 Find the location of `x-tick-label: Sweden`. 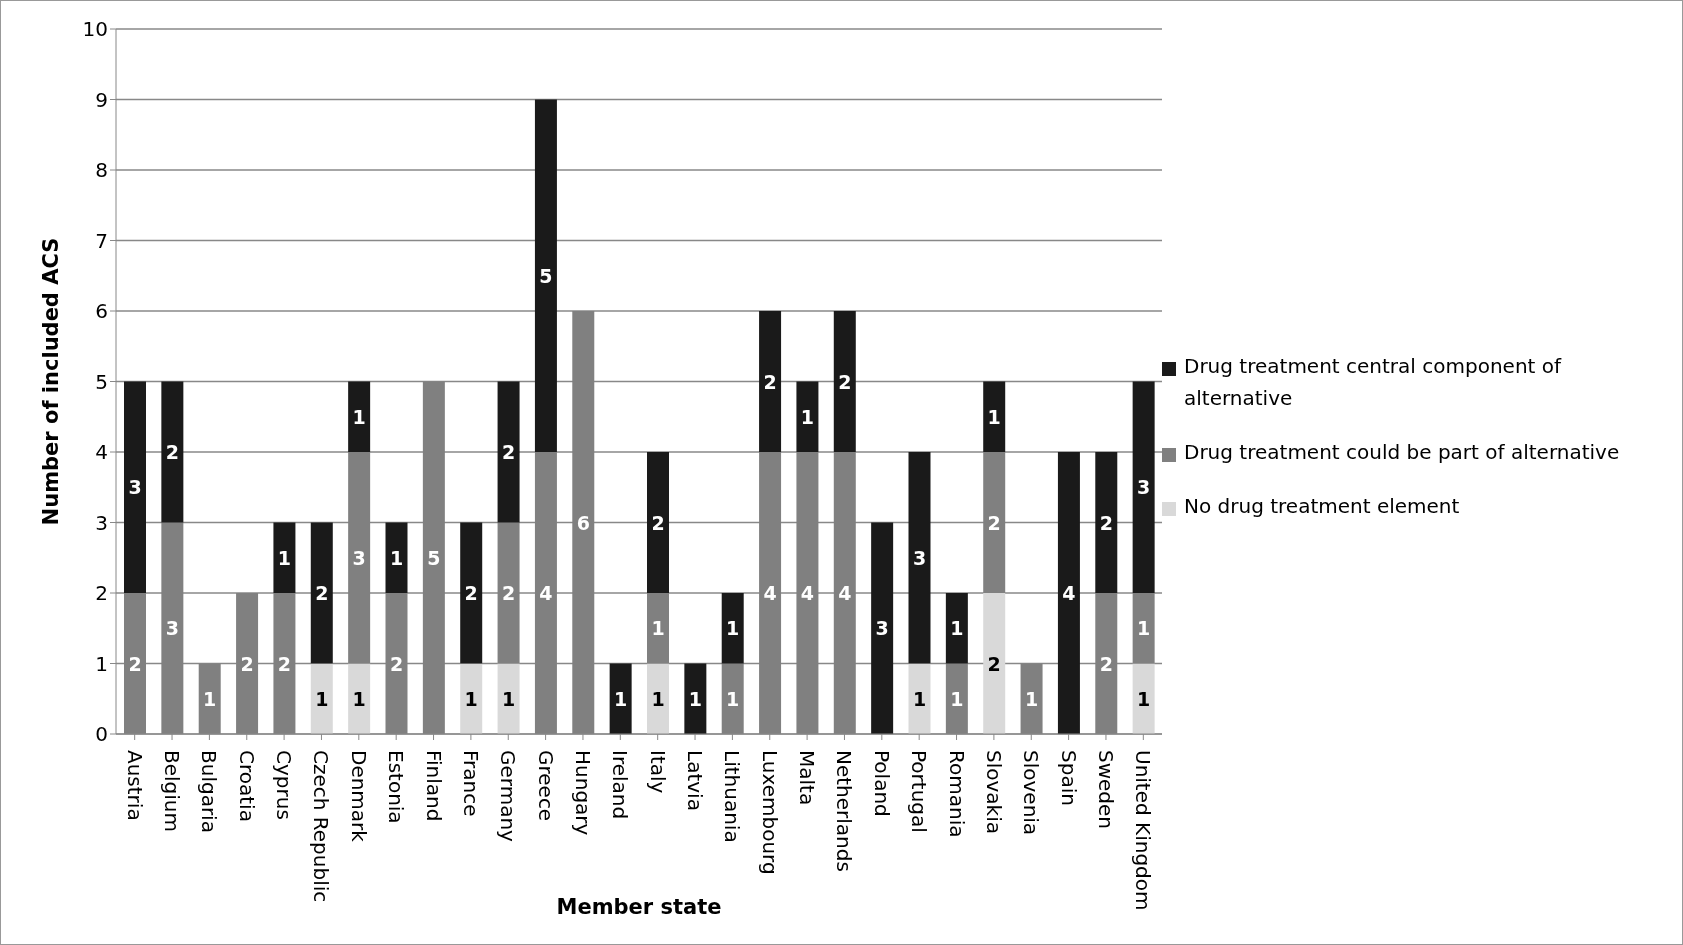

x-tick-label: Sweden is located at coordinates (1105, 790).